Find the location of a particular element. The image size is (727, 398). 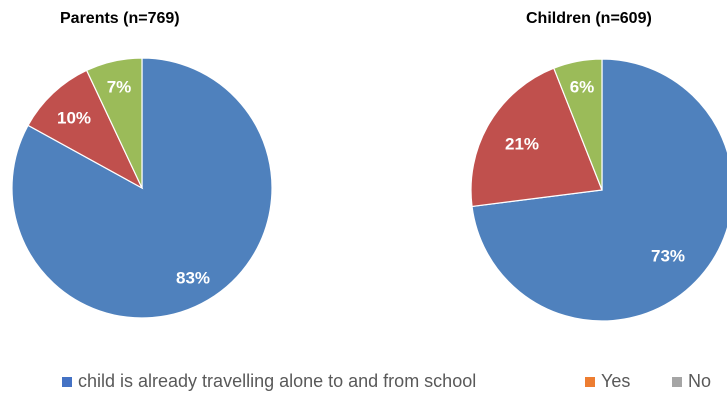

legend-swatch-yes is located at coordinates (590, 381).